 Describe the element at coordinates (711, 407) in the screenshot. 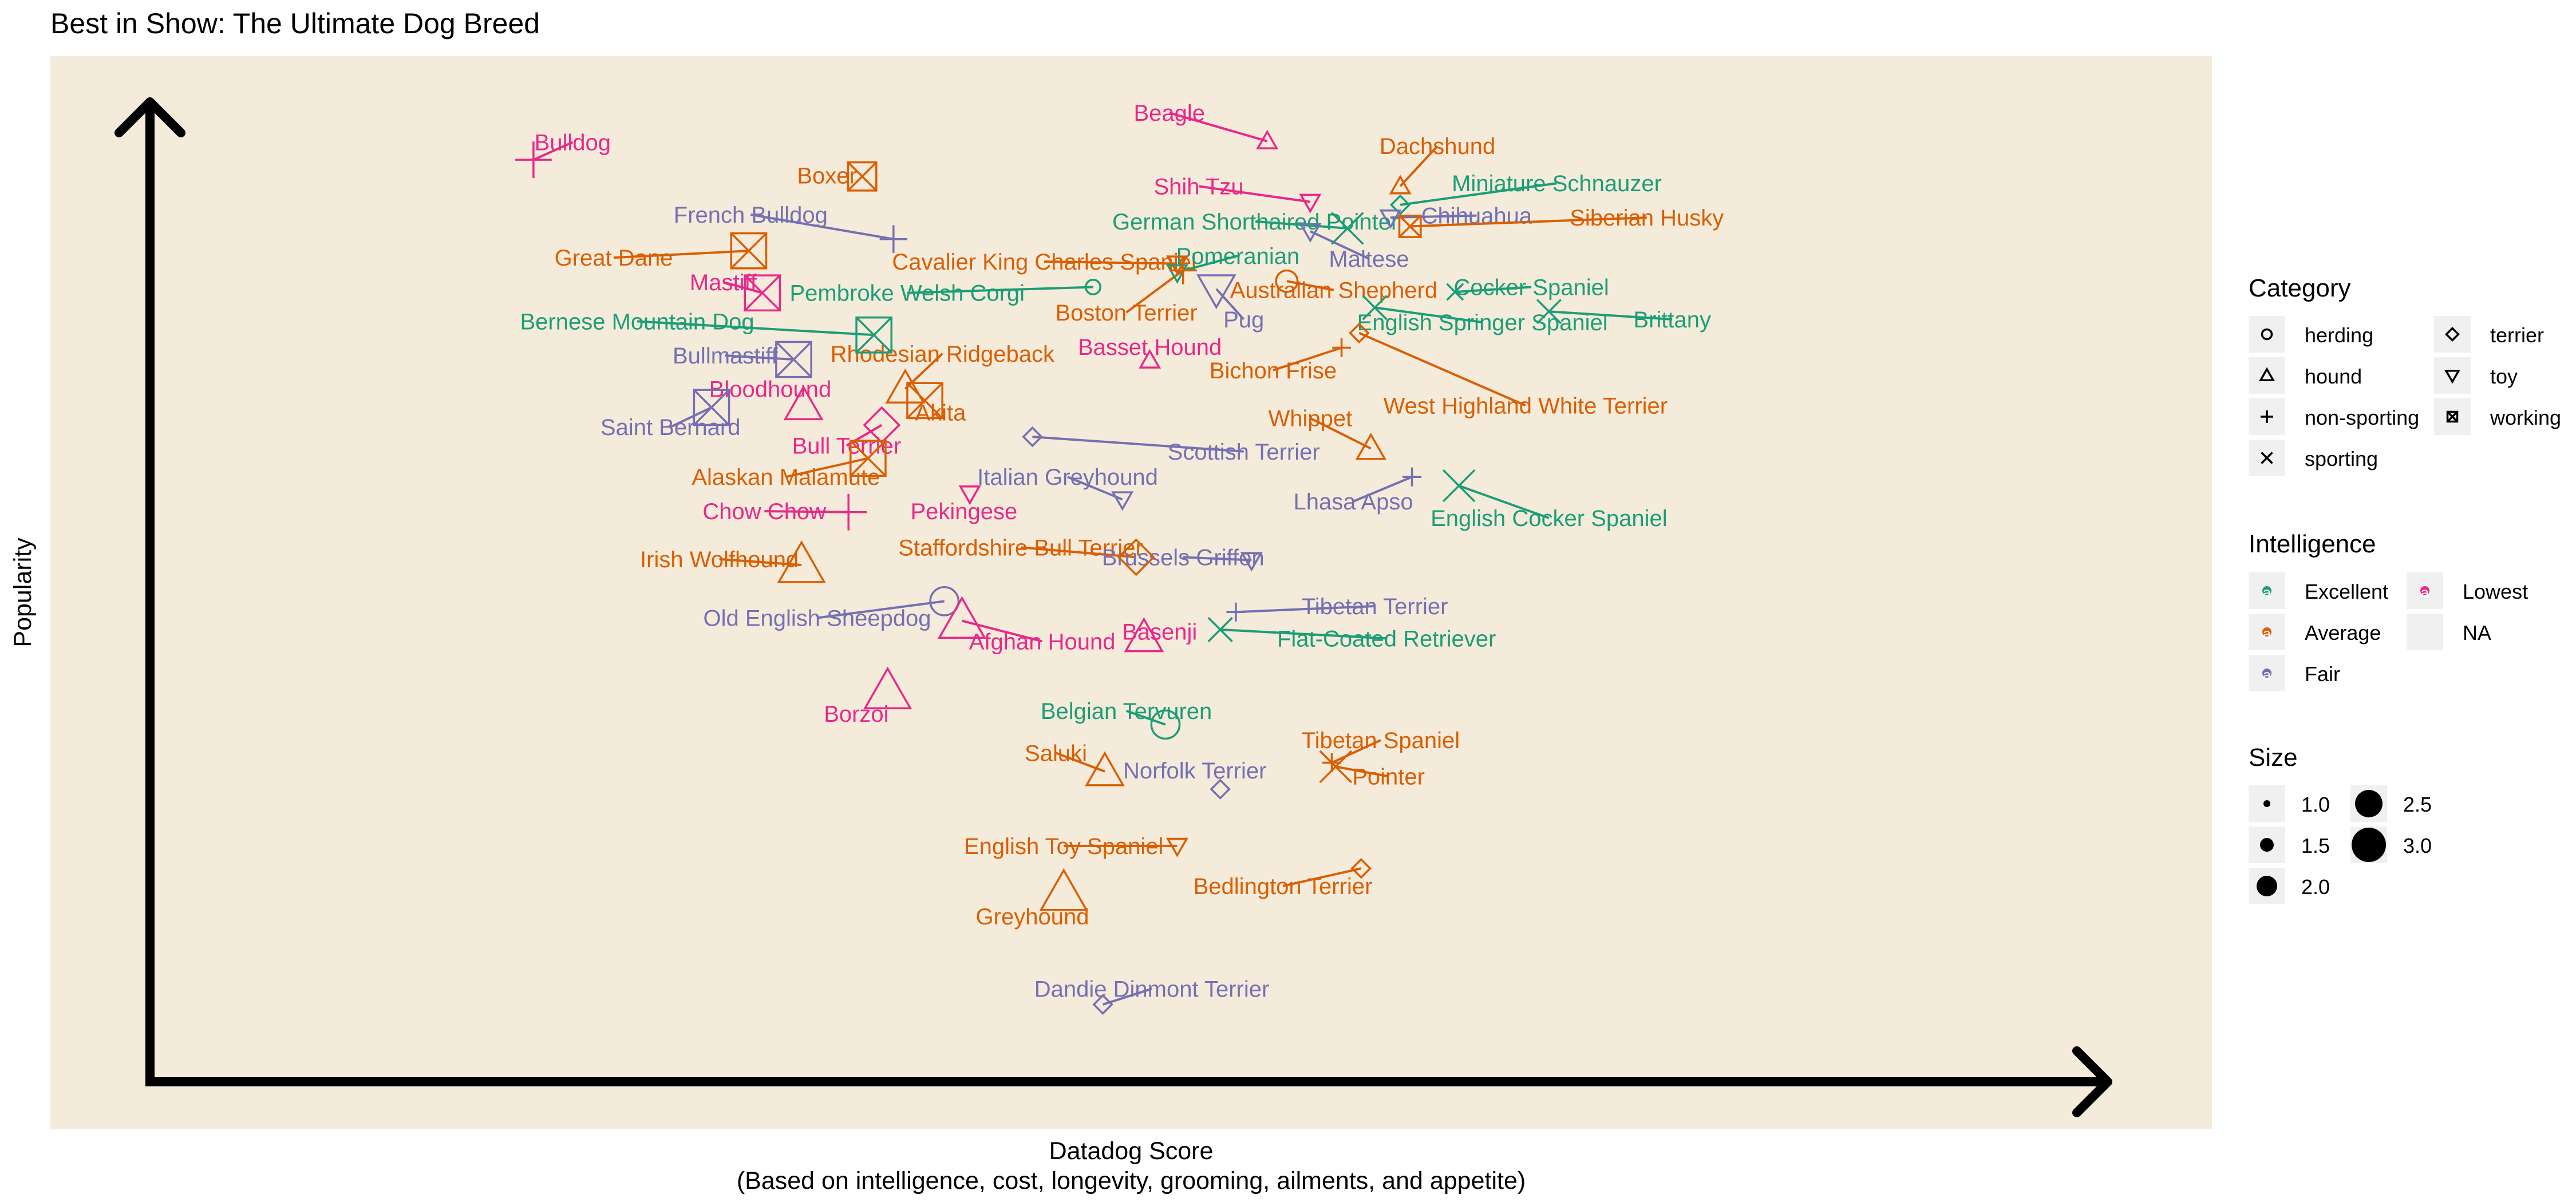

I see `point-saint-bernard` at that location.